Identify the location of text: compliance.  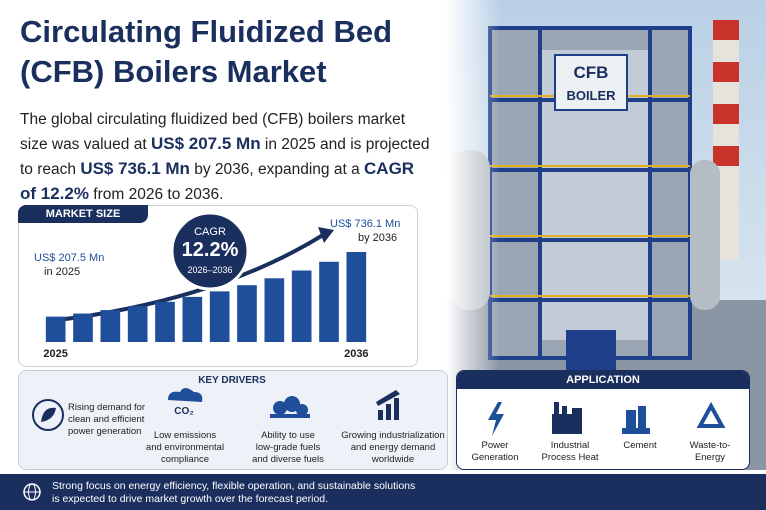
(185, 459).